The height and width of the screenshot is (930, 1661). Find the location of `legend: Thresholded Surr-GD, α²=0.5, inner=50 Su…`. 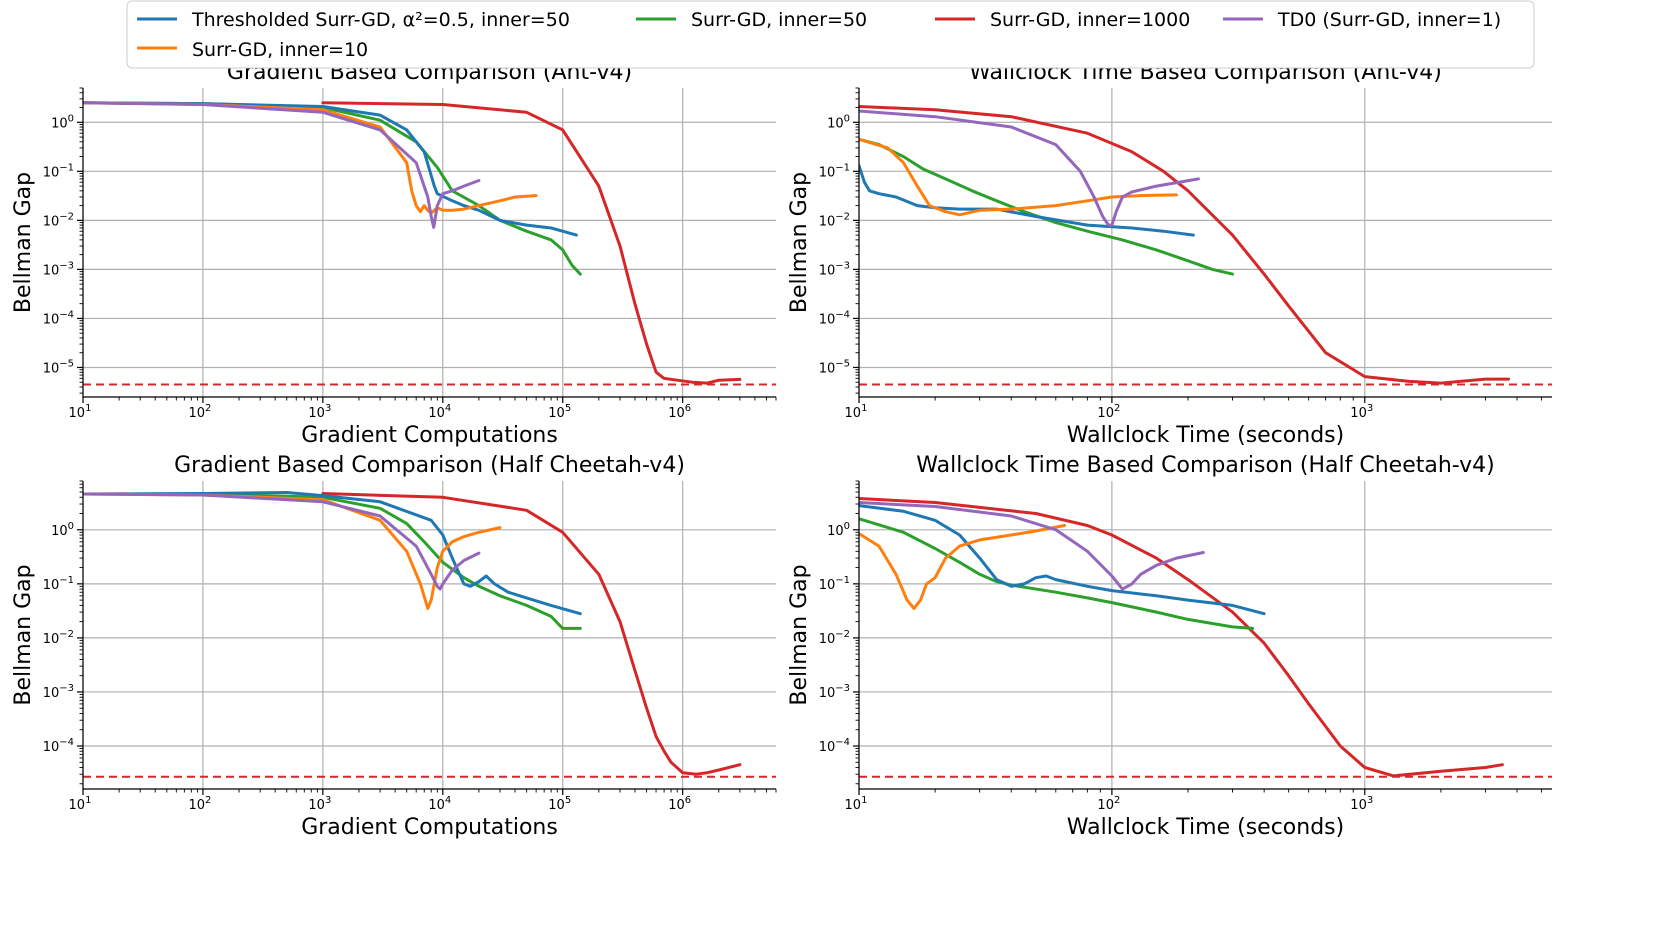

legend: Thresholded Surr-GD, α²=0.5, inner=50 Su… is located at coordinates (830, 34).